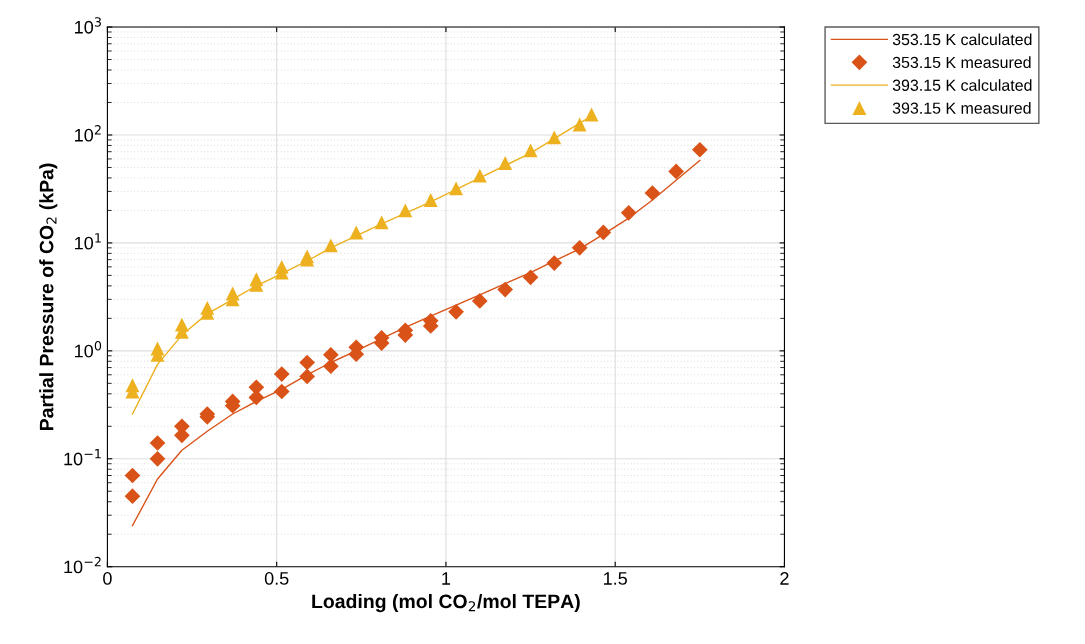 The image size is (1085, 644). What do you see at coordinates (88, 241) in the screenshot?
I see `y-tick-label: 10$^{1}$` at bounding box center [88, 241].